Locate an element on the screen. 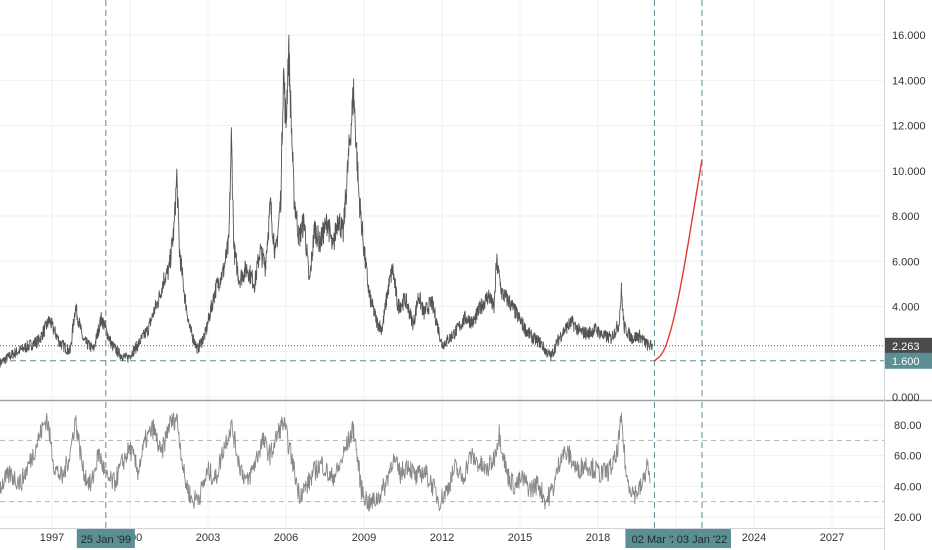 The height and width of the screenshot is (550, 932). date-label-text: 02 Mar '2 is located at coordinates (655, 540).